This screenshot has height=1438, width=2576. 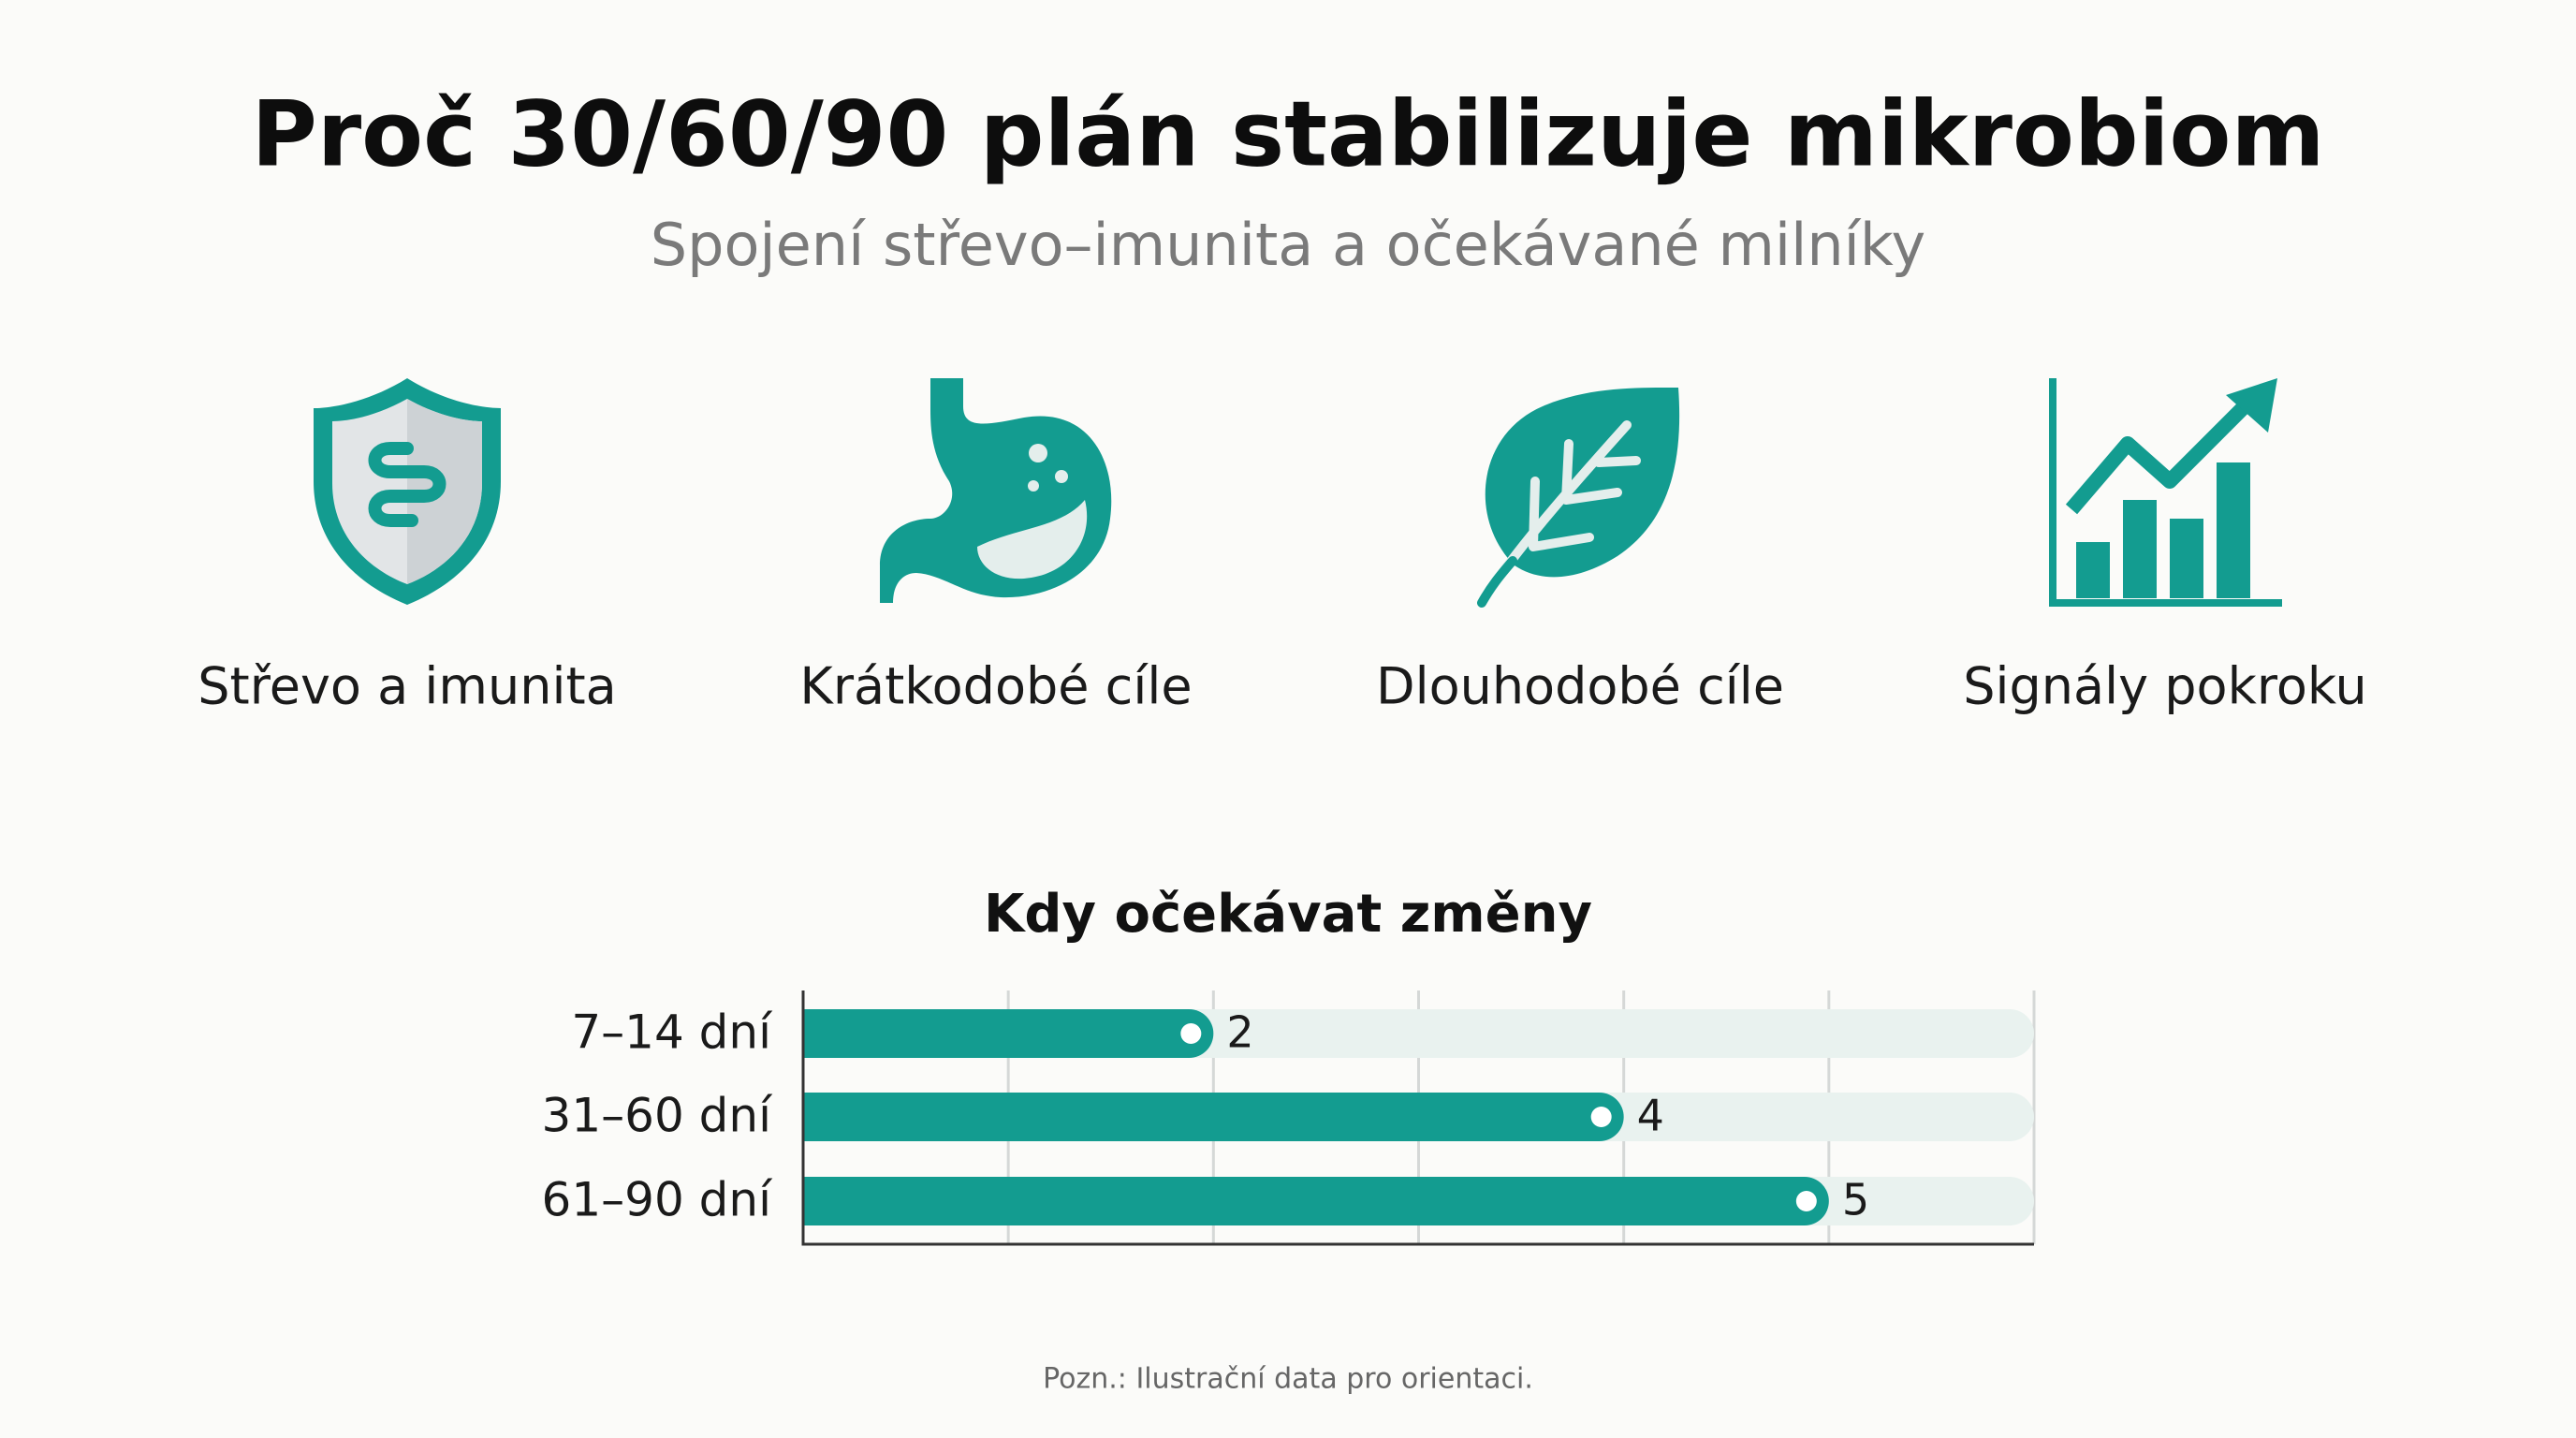 I want to click on value-label: 5, so click(x=1855, y=1200).